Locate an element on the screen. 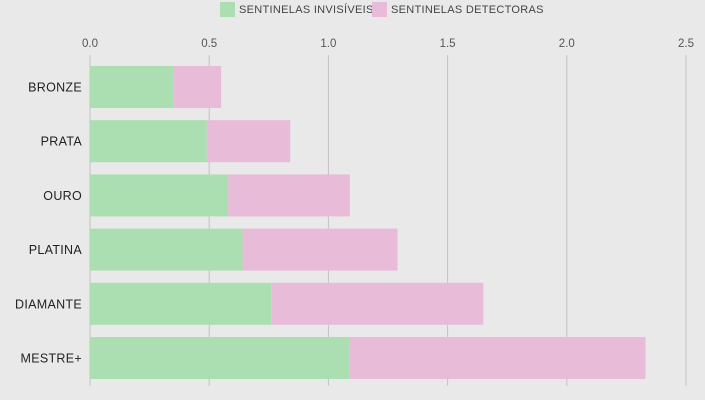 The image size is (705, 400). x-tick-label: 2.0 is located at coordinates (567, 44).